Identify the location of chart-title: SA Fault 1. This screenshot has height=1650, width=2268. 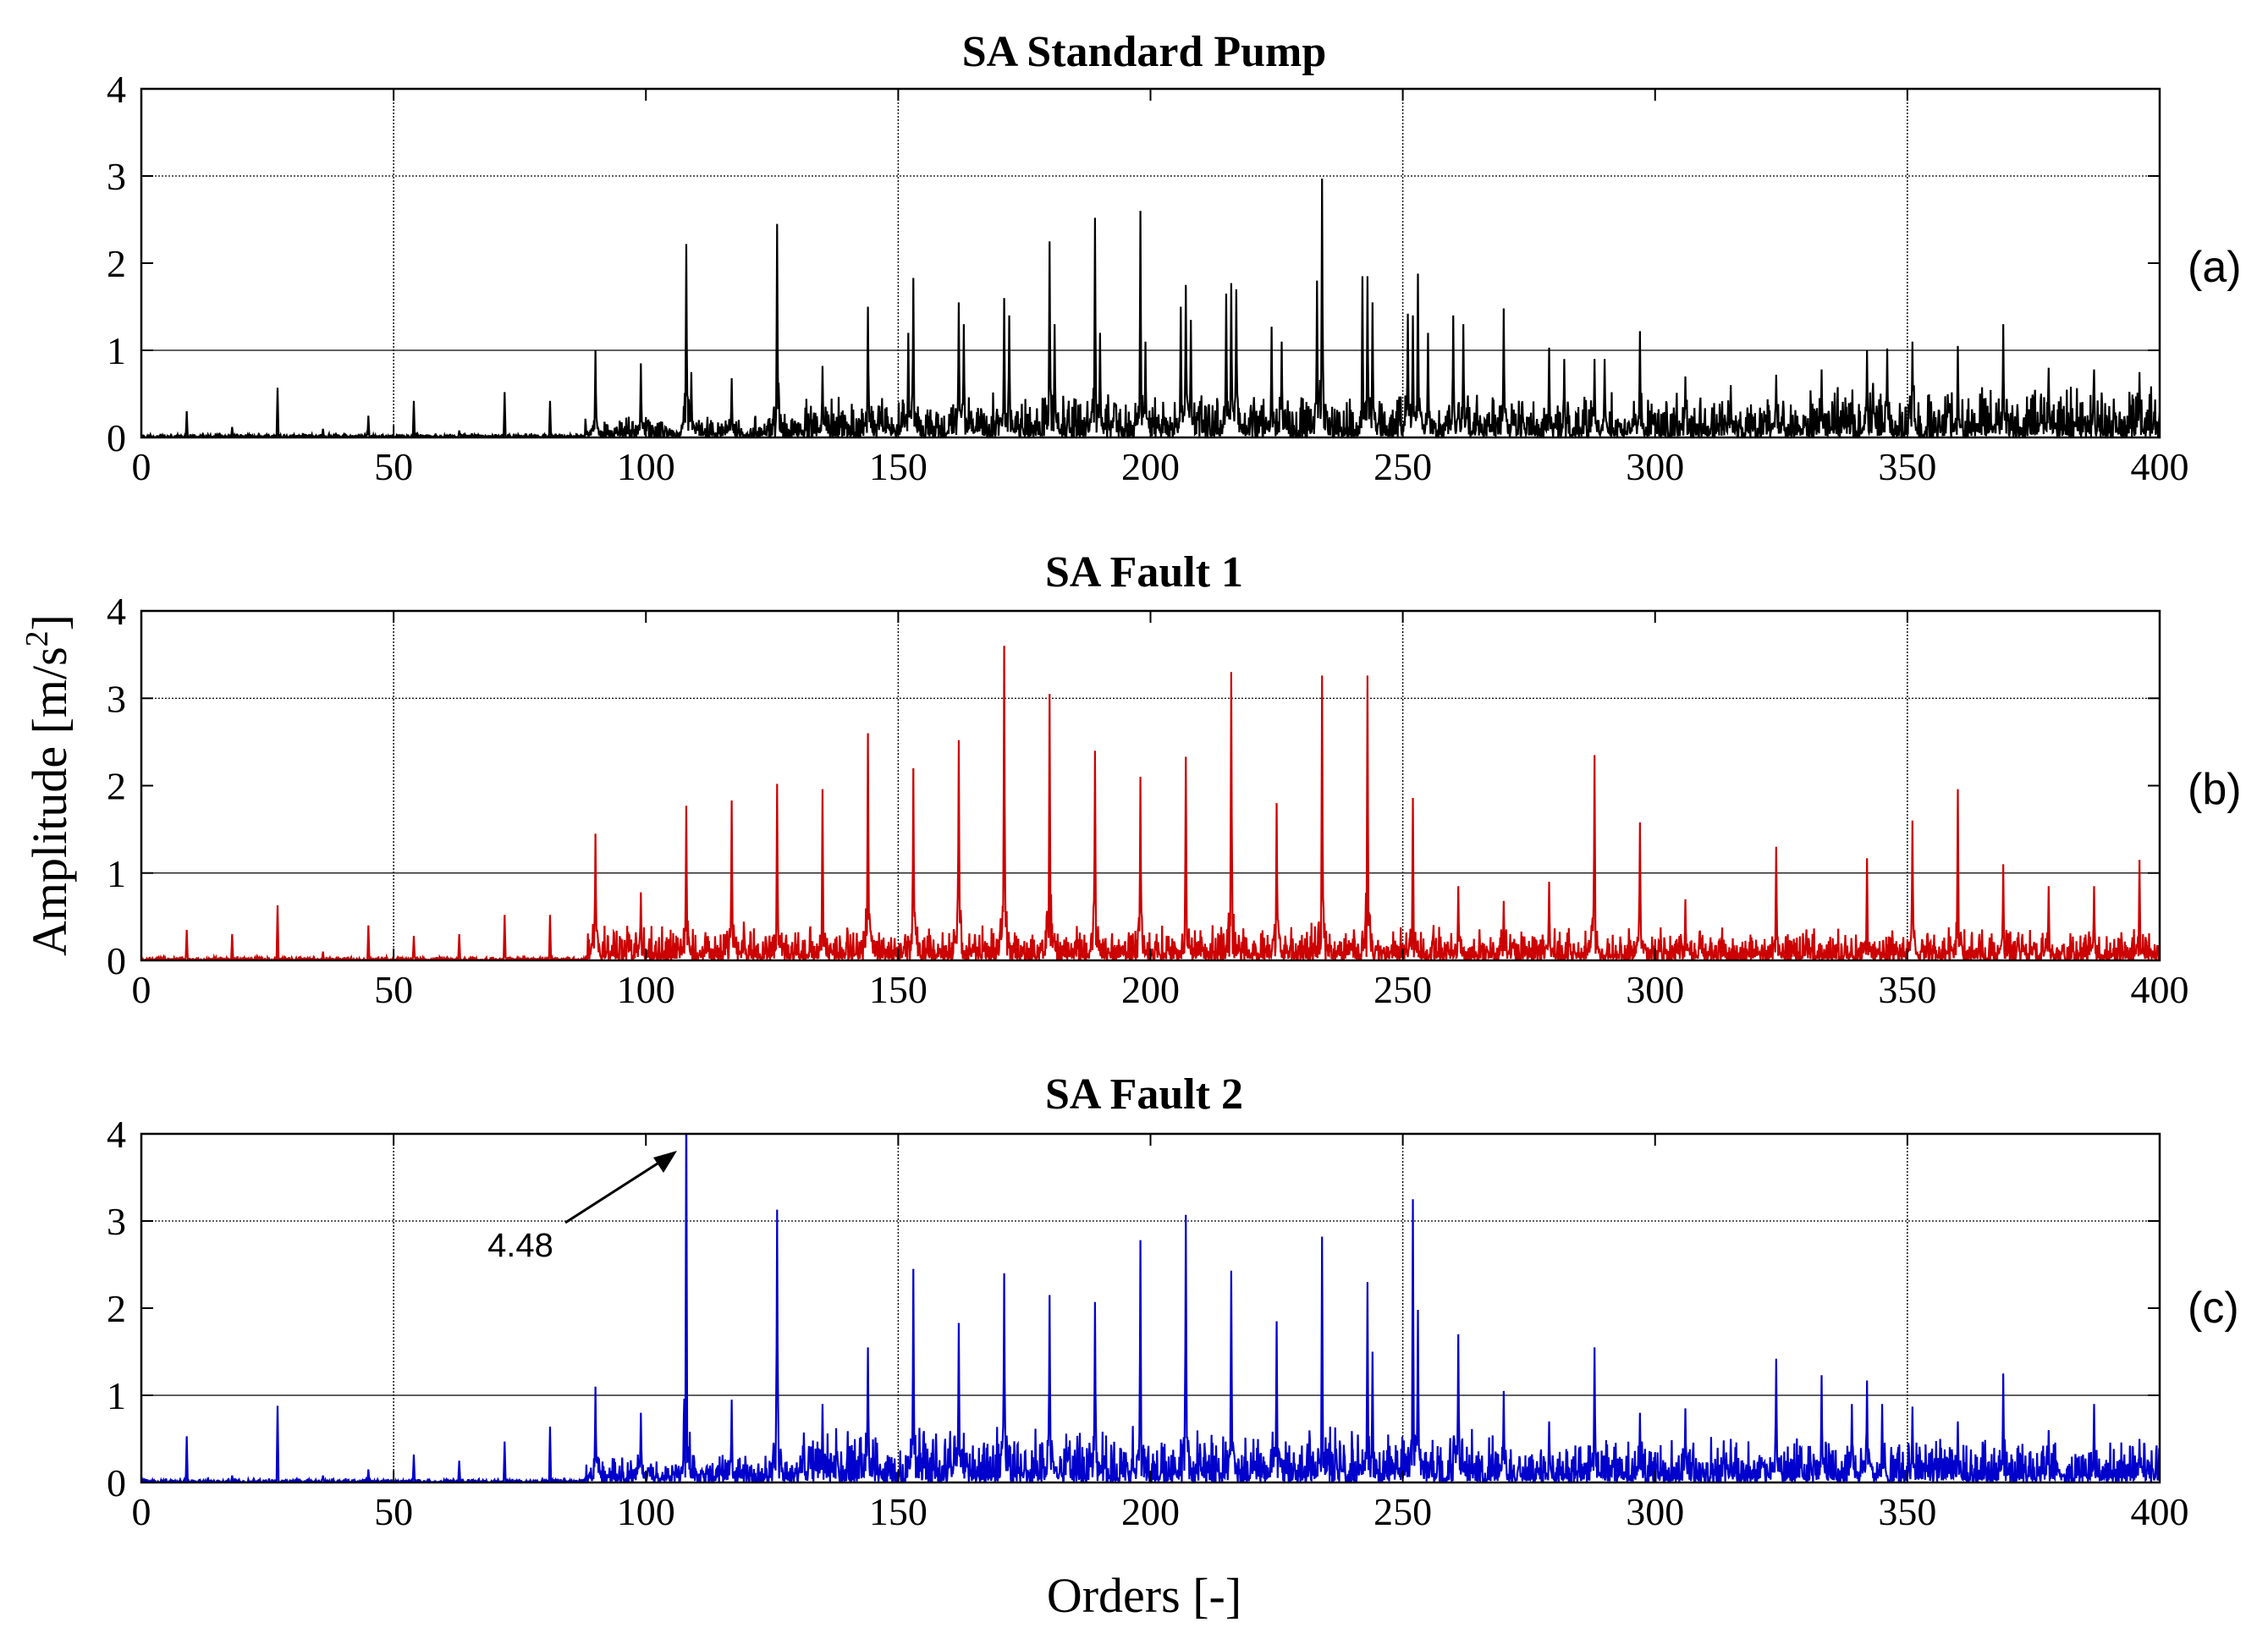
(1144, 572).